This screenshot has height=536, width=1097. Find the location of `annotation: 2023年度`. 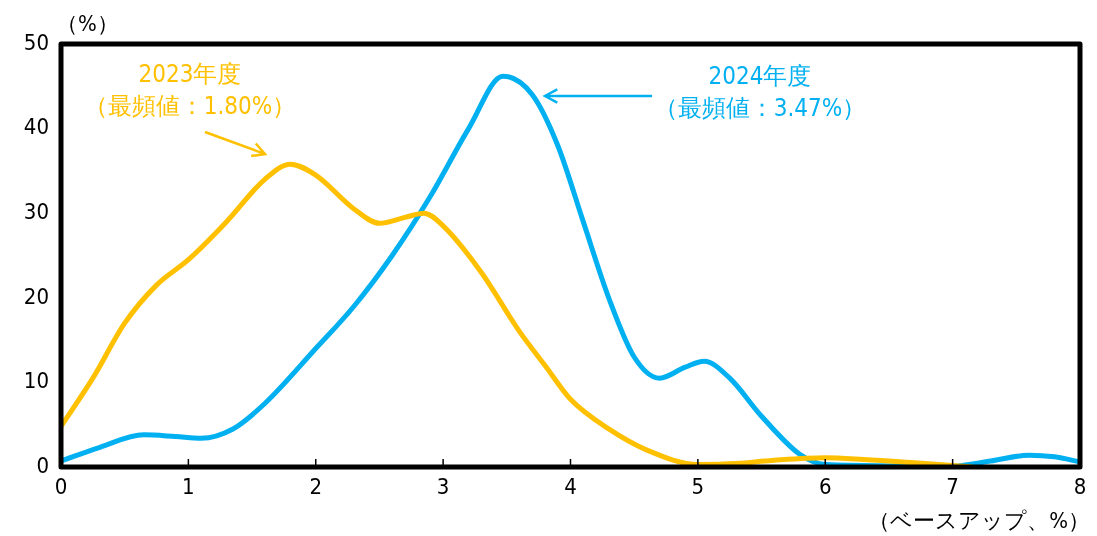

annotation: 2023年度 is located at coordinates (190, 74).